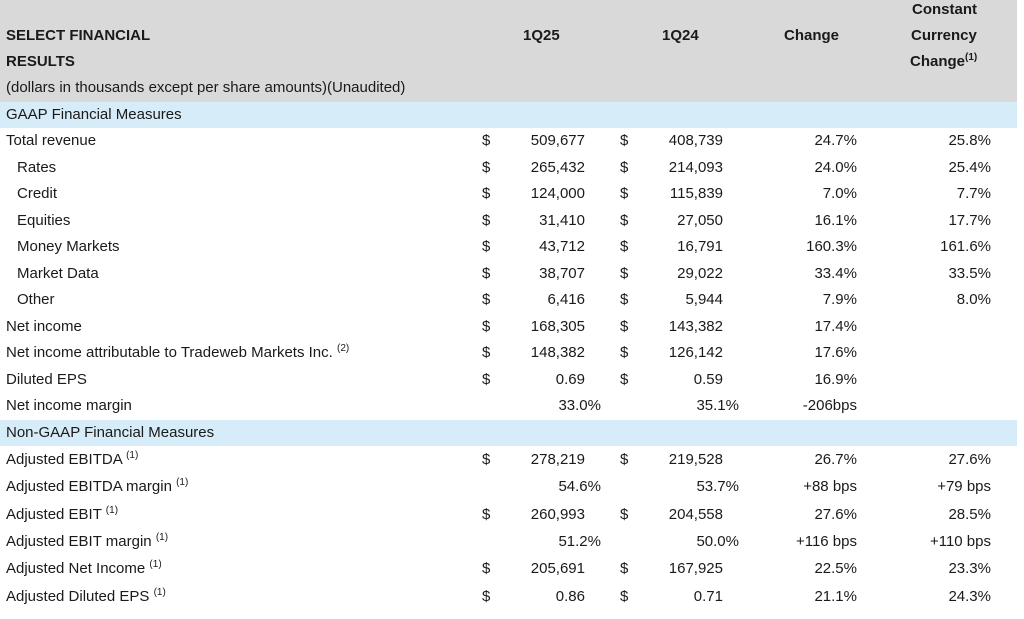 Image resolution: width=1024 pixels, height=619 pixels. Describe the element at coordinates (557, 352) in the screenshot. I see `value-1q25: 148,382` at that location.